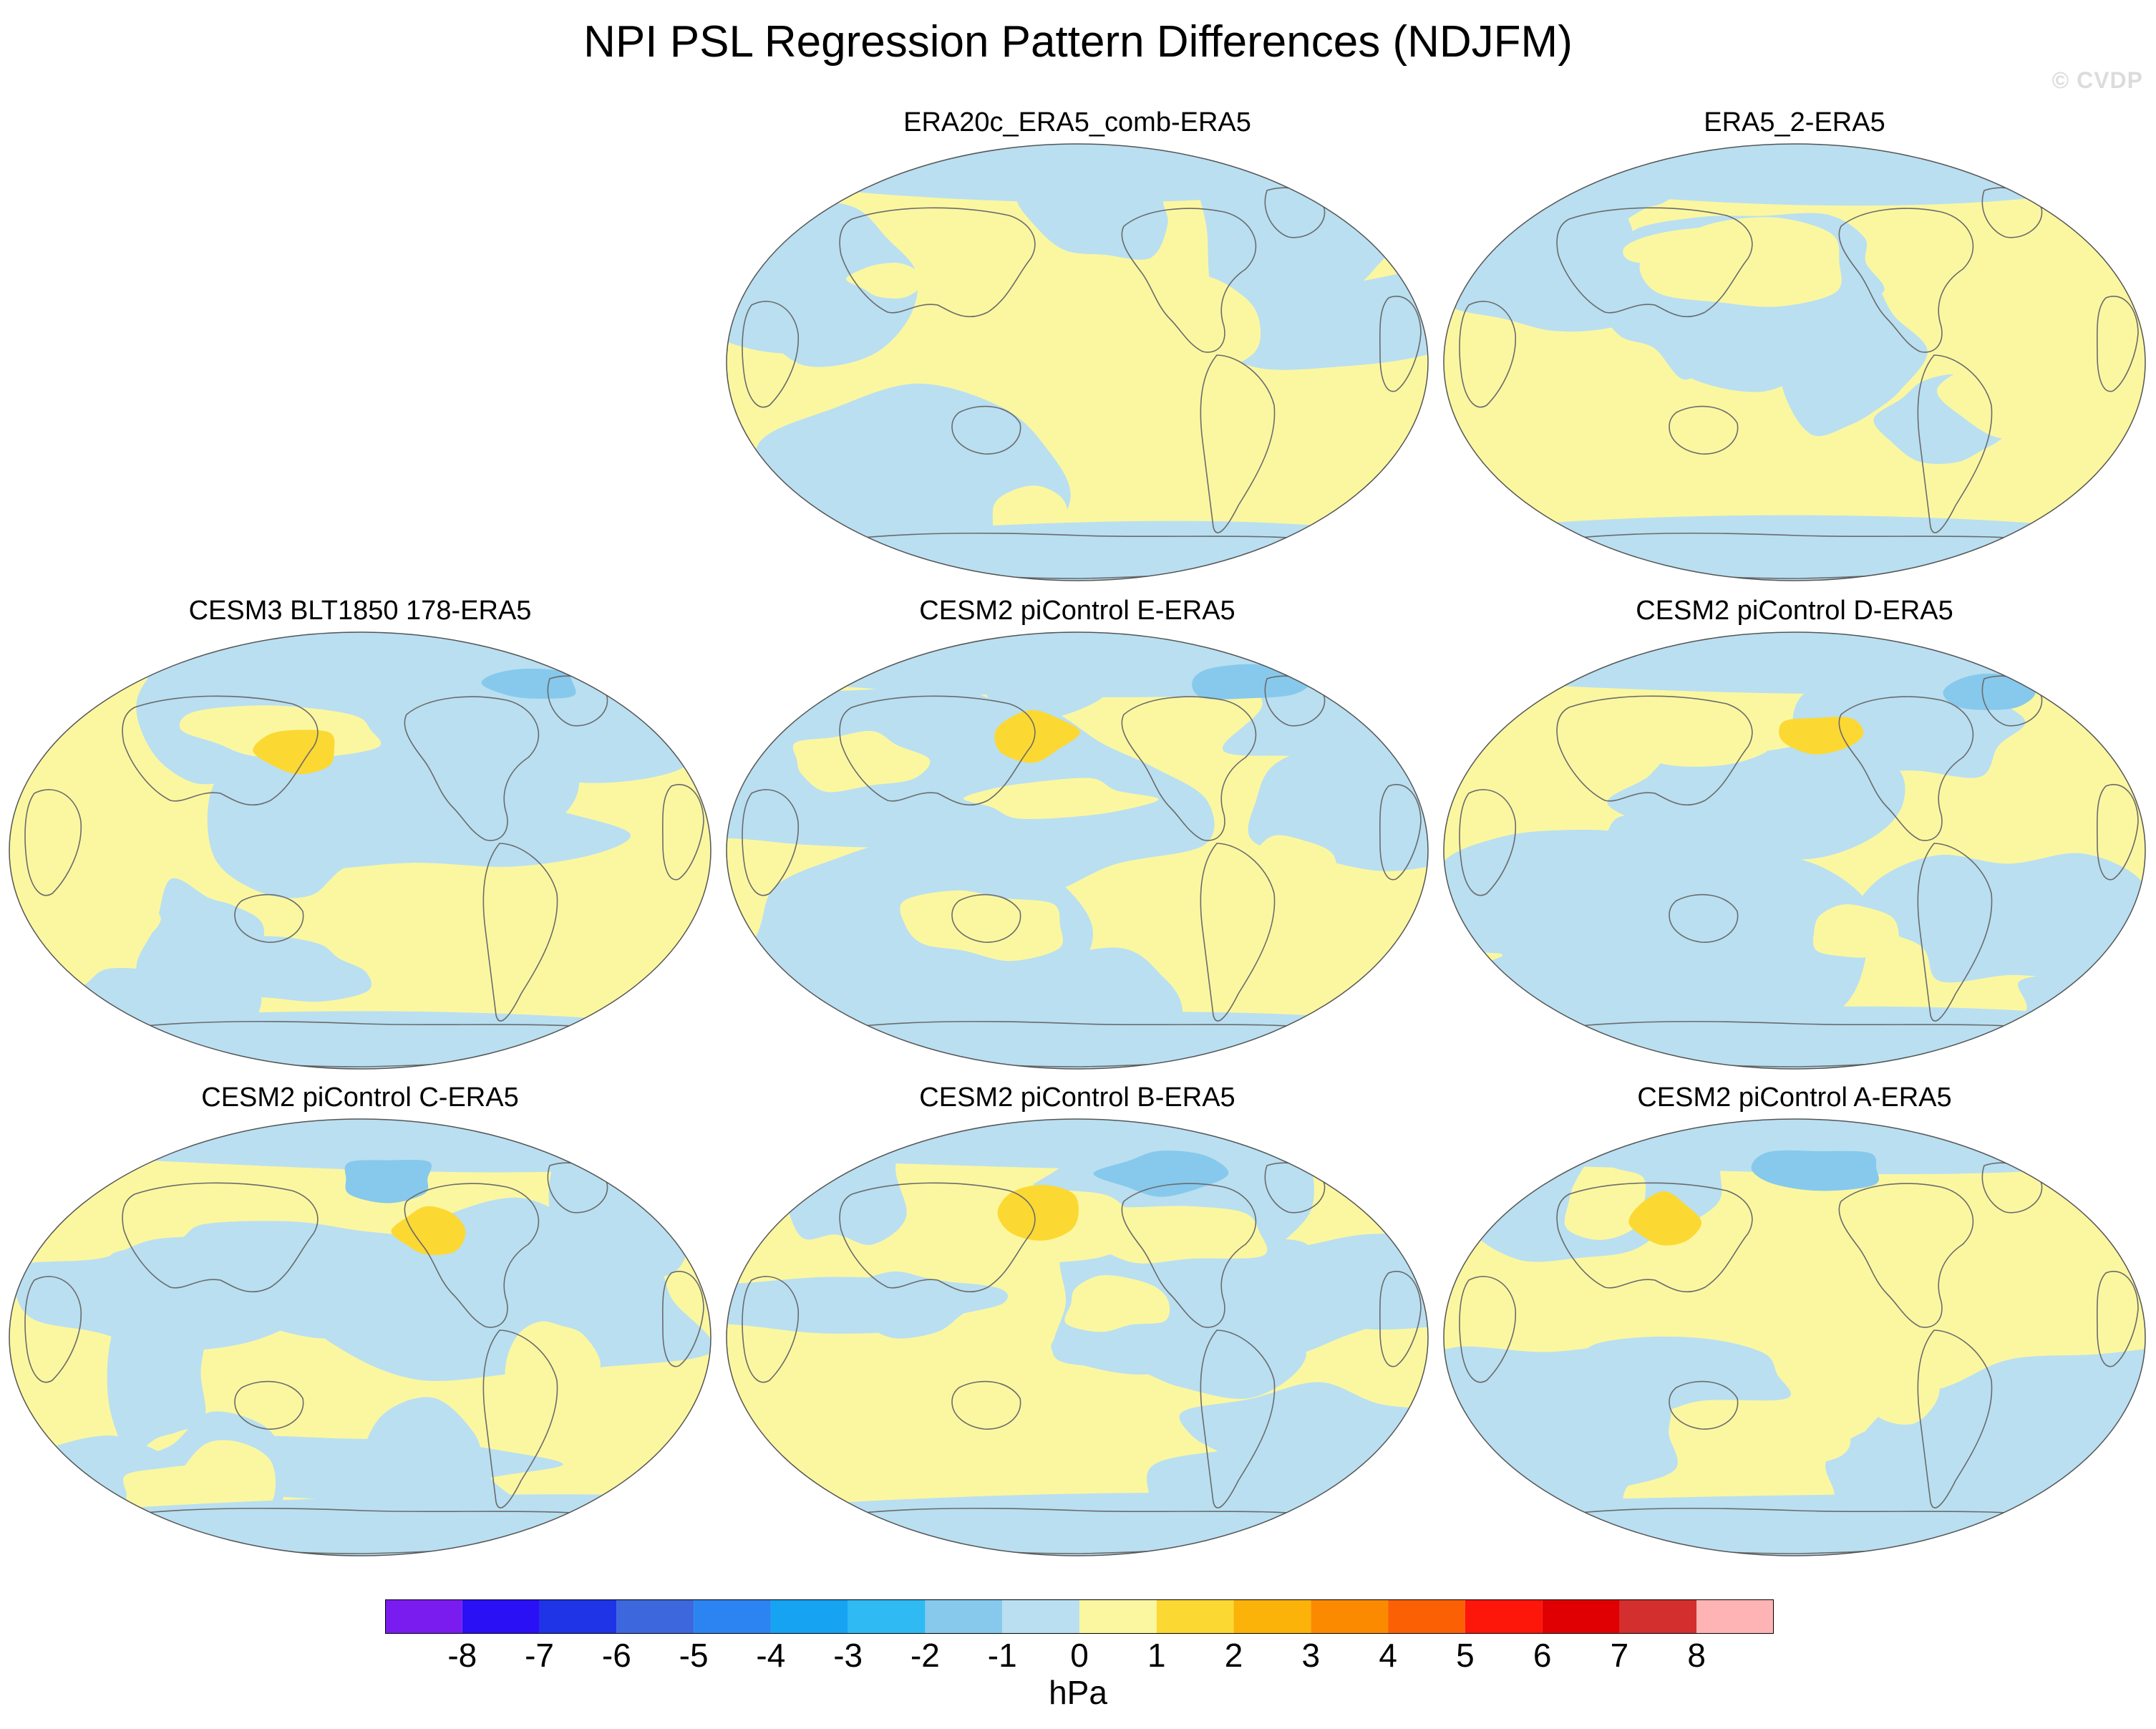  What do you see at coordinates (771, 1656) in the screenshot?
I see `colorbar-tick-label: -4` at bounding box center [771, 1656].